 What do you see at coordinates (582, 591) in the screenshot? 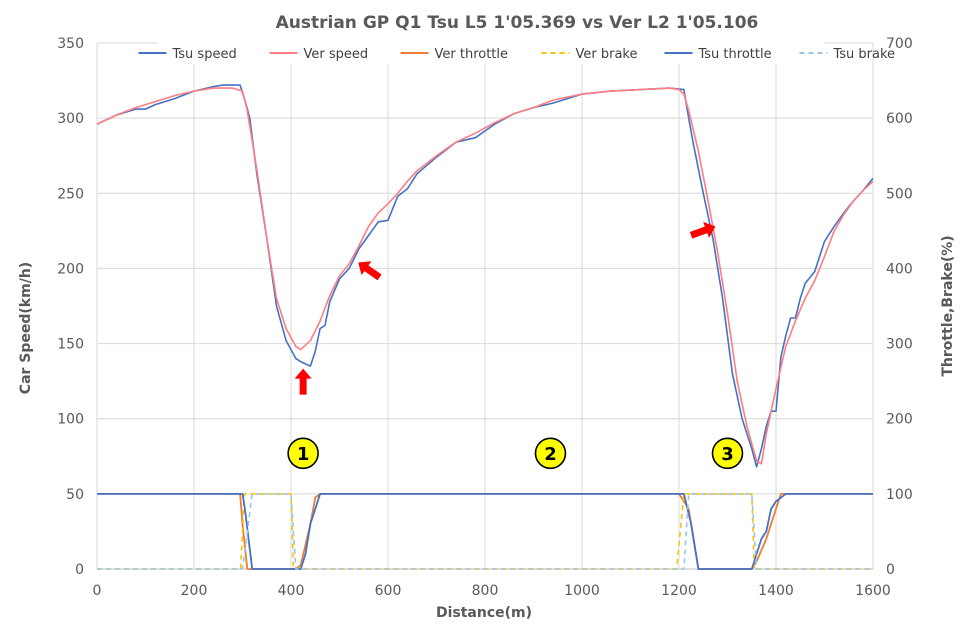
I see `x-tick-label: 1000` at bounding box center [582, 591].